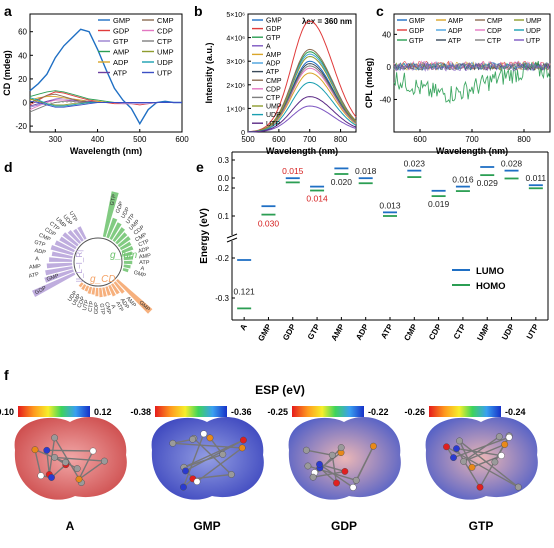 The height and width of the screenshot is (548, 554). Describe the element at coordinates (232, 236) in the screenshot. I see `axis-break-mark` at that location.